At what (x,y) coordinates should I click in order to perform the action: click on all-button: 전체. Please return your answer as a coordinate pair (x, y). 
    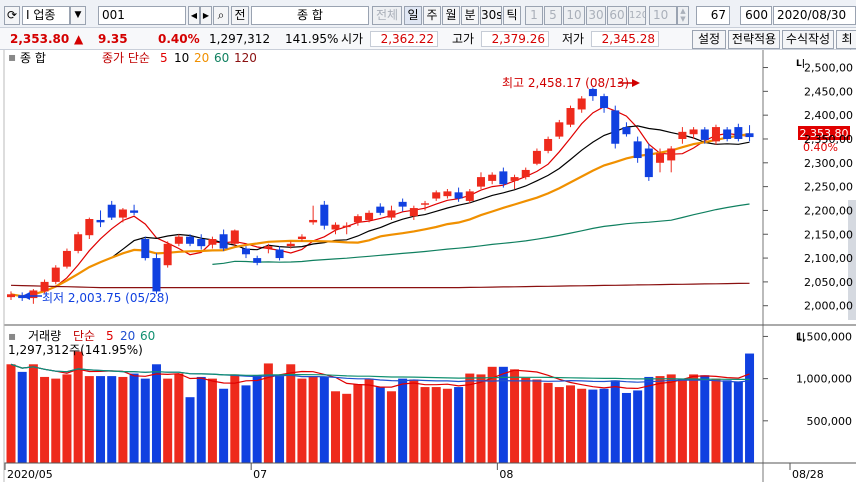
    Looking at the image, I should click on (387, 15).